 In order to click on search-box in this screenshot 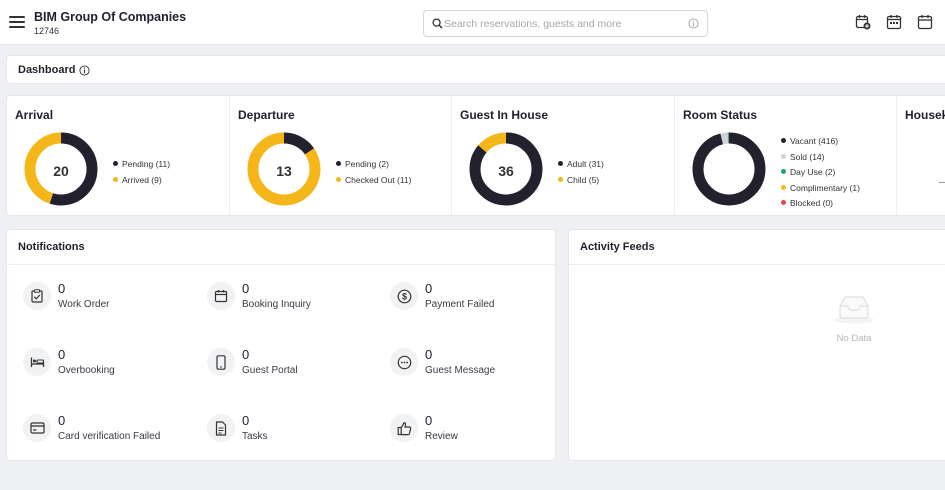, I will do `click(565, 23)`.